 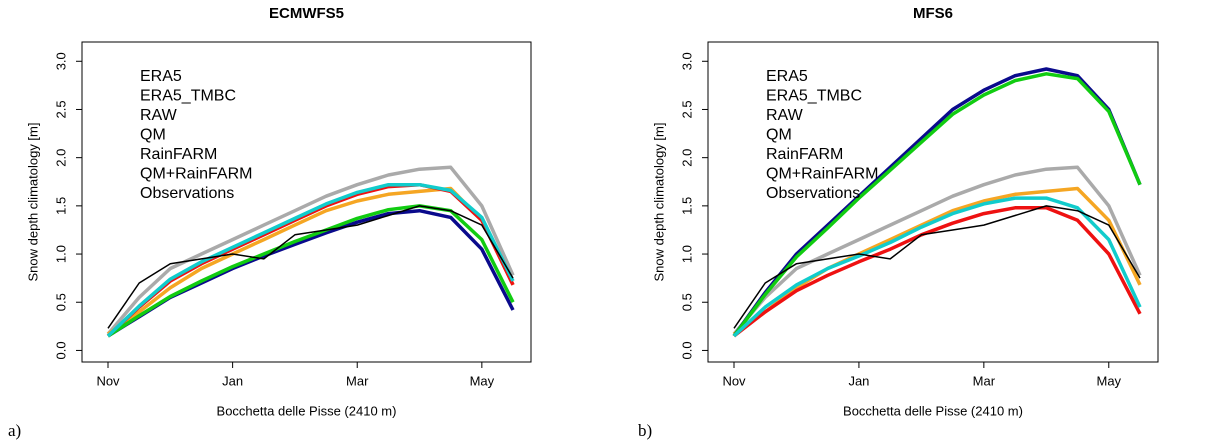 I want to click on chart-title: ECMWFS5, so click(x=306, y=13).